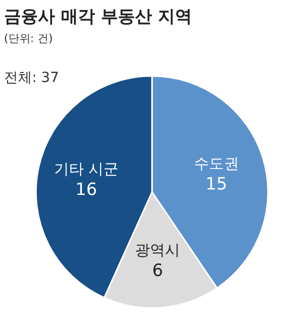  I want to click on data-label: 6, so click(158, 271).